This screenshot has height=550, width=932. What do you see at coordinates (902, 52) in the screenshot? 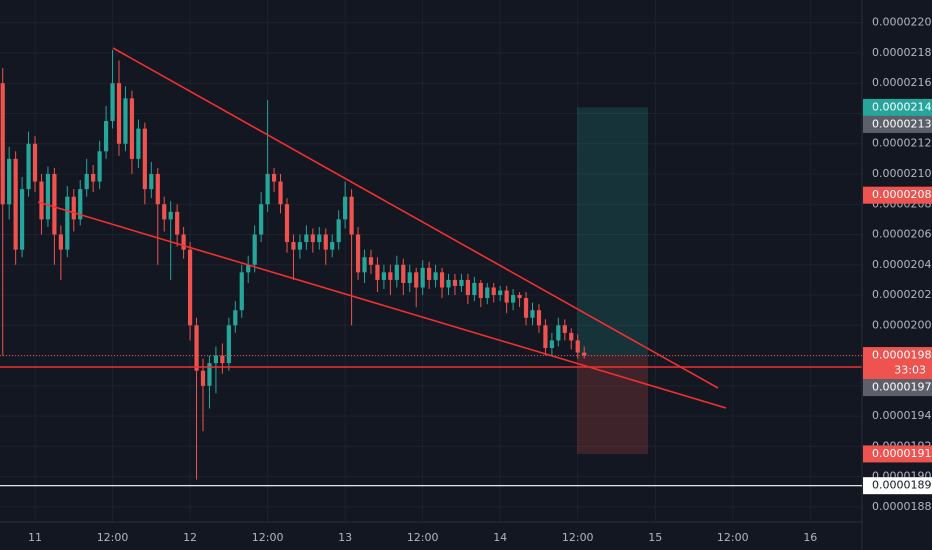
I see `y-tick-label: 0.00002180` at bounding box center [902, 52].